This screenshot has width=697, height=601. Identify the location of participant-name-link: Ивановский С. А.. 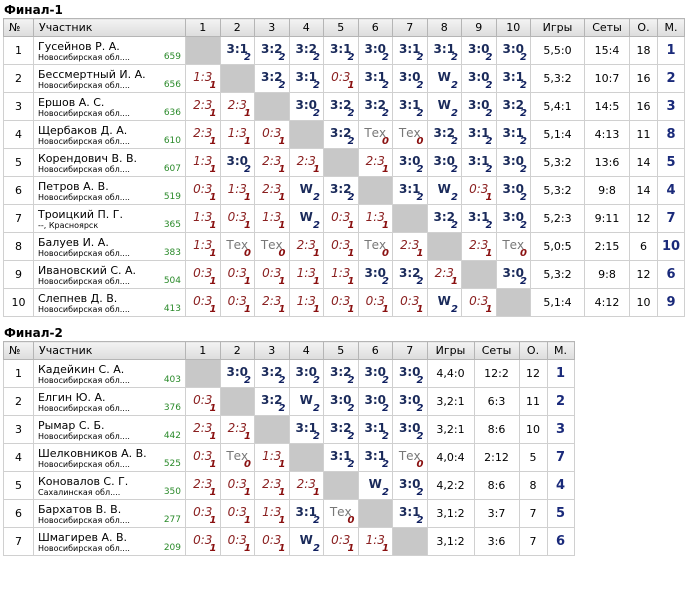
(87, 270).